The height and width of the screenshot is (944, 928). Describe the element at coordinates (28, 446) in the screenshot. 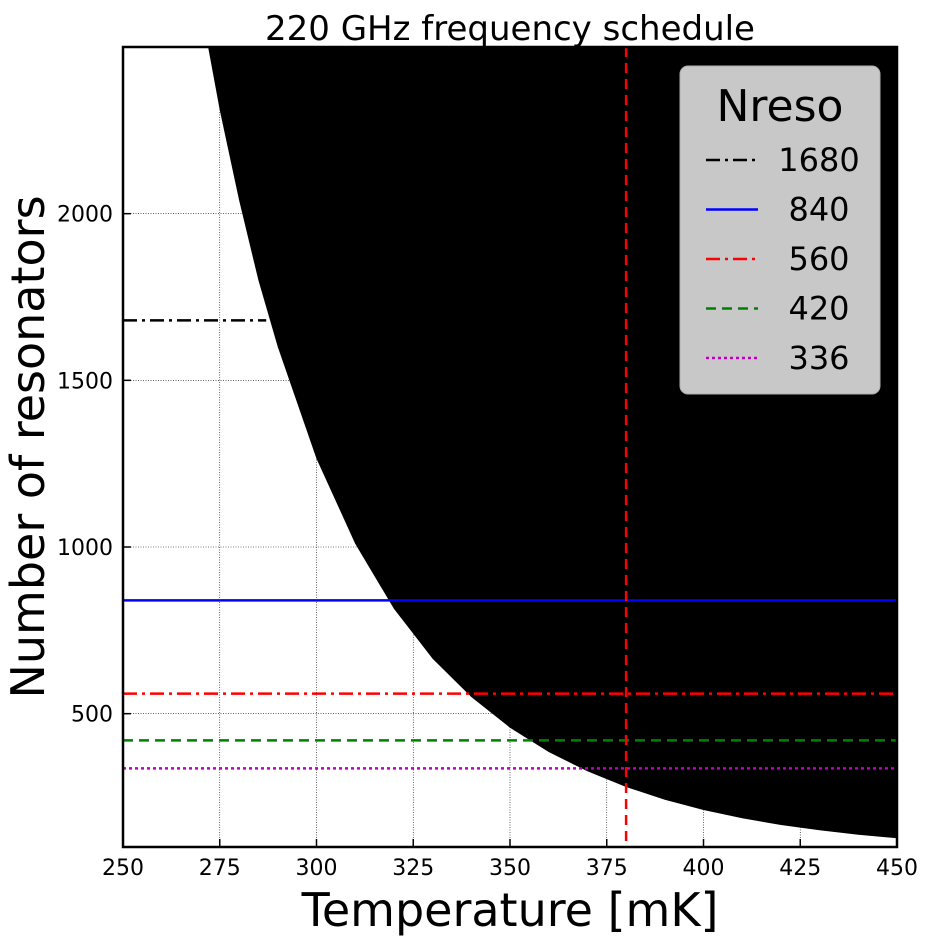

I see `y-axis-title: Number of resonators` at that location.